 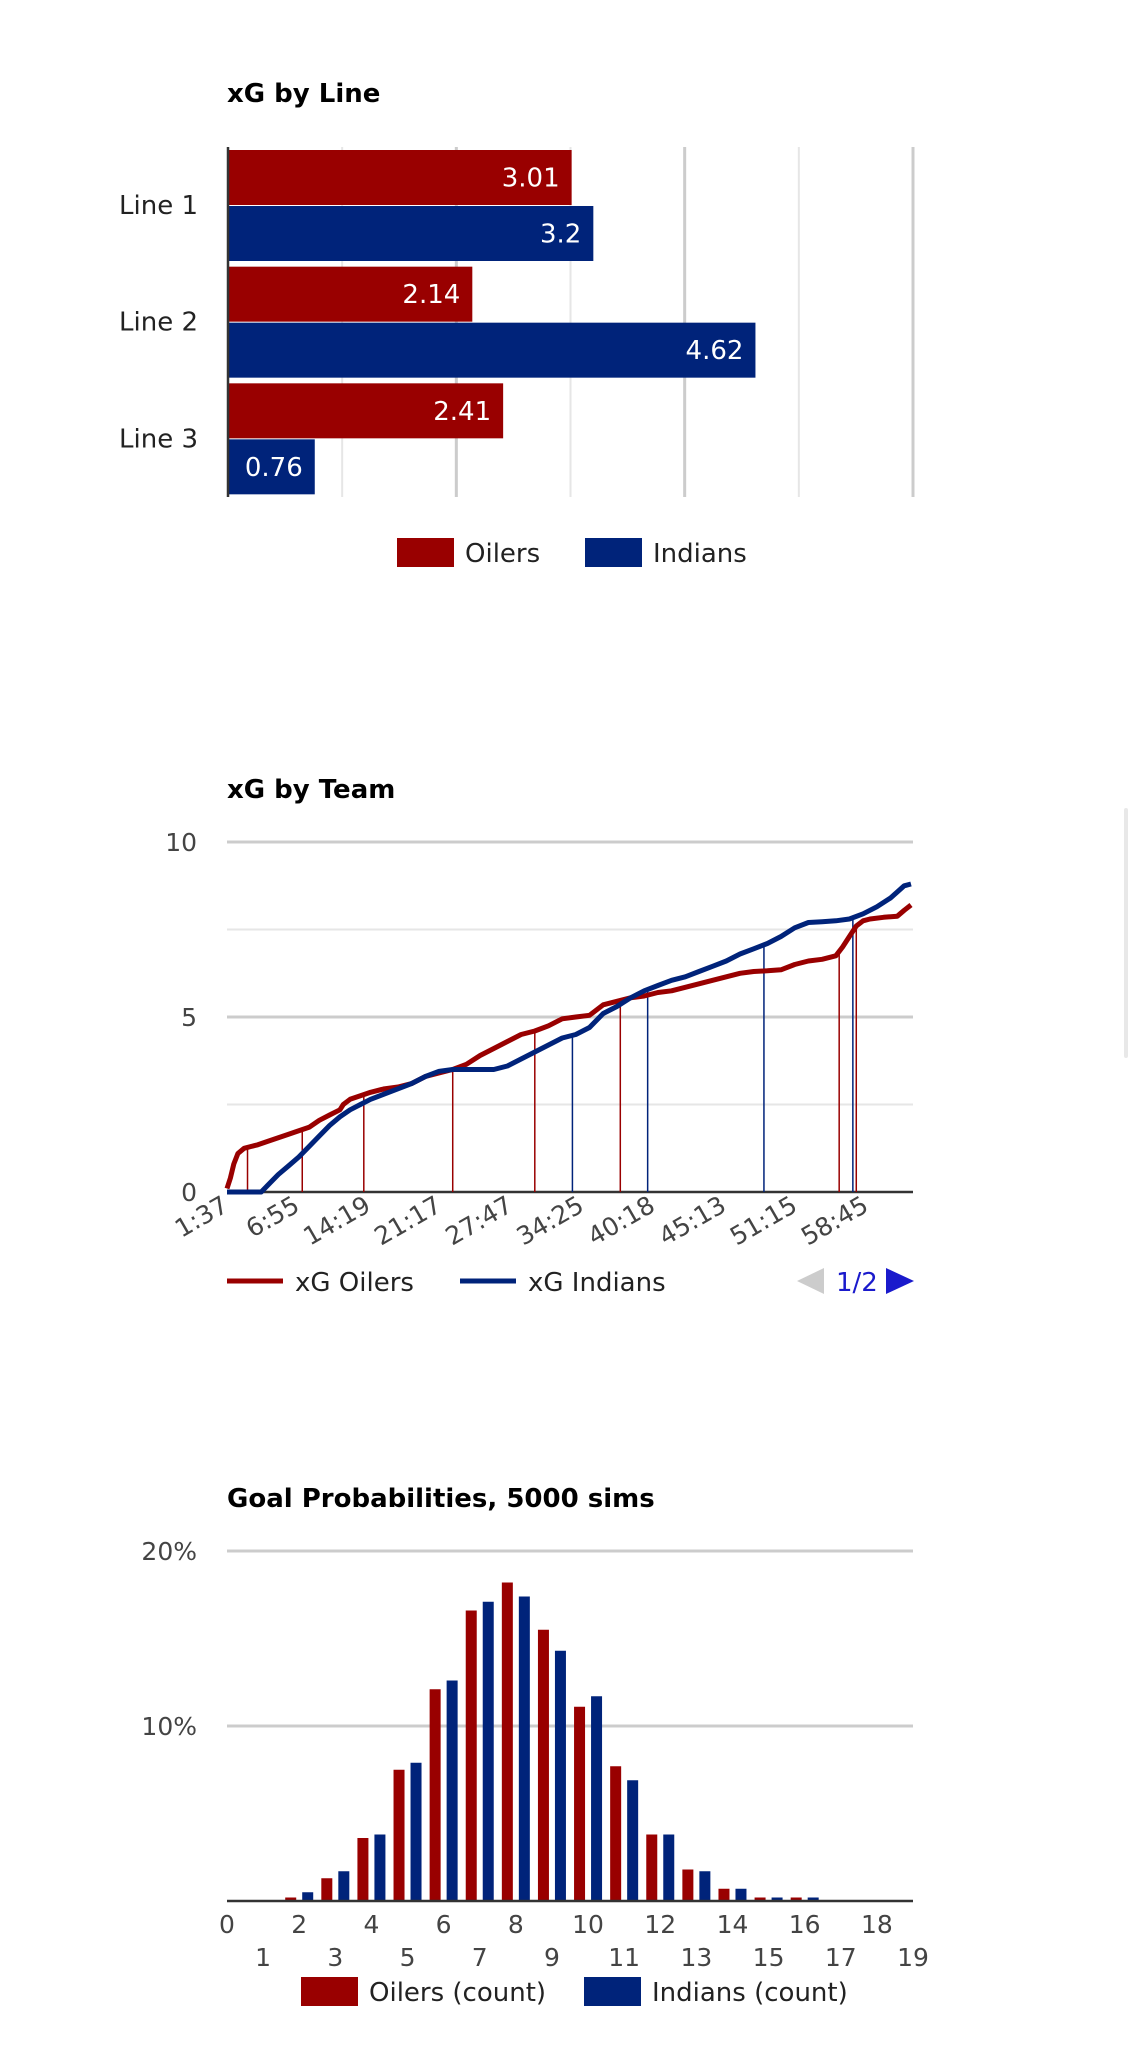 What do you see at coordinates (692, 1220) in the screenshot?
I see `x-tick-label: 45:13` at bounding box center [692, 1220].